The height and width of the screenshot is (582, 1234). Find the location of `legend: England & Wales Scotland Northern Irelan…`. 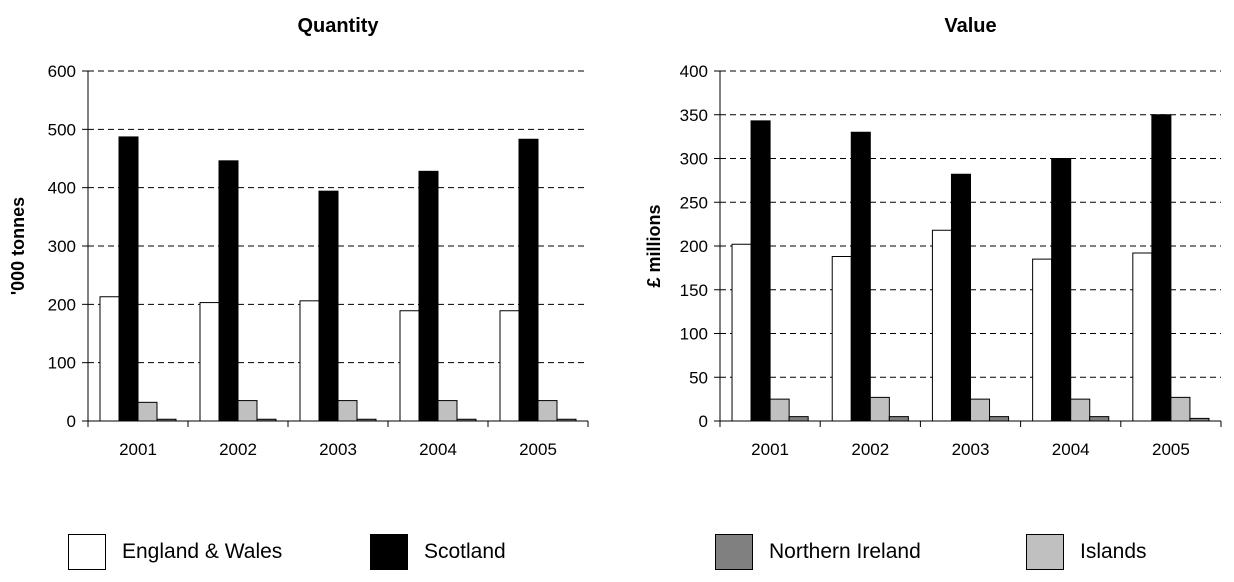

legend: England & Wales Scotland Northern Irelan… is located at coordinates (617, 558).